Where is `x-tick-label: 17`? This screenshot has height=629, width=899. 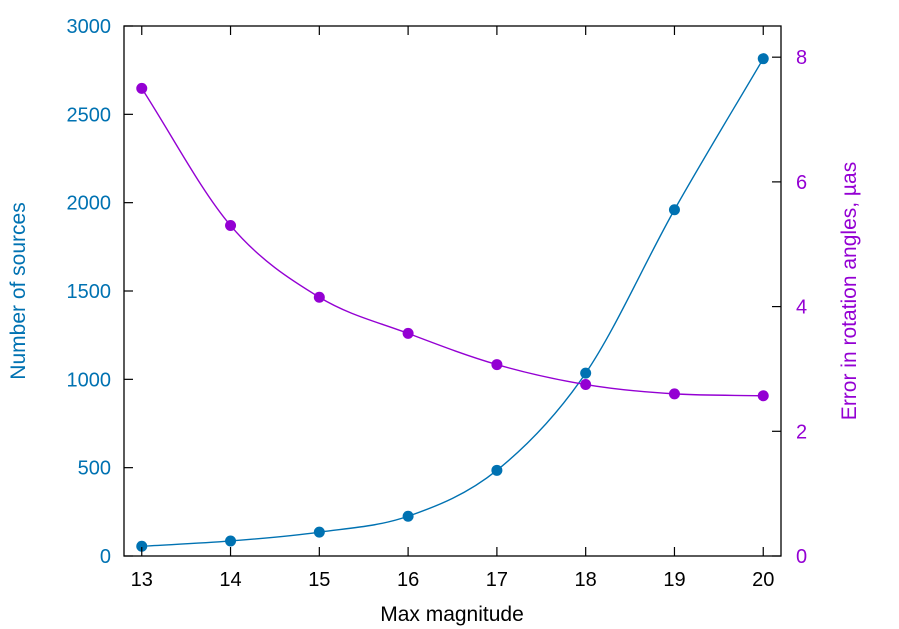
x-tick-label: 17 is located at coordinates (497, 580).